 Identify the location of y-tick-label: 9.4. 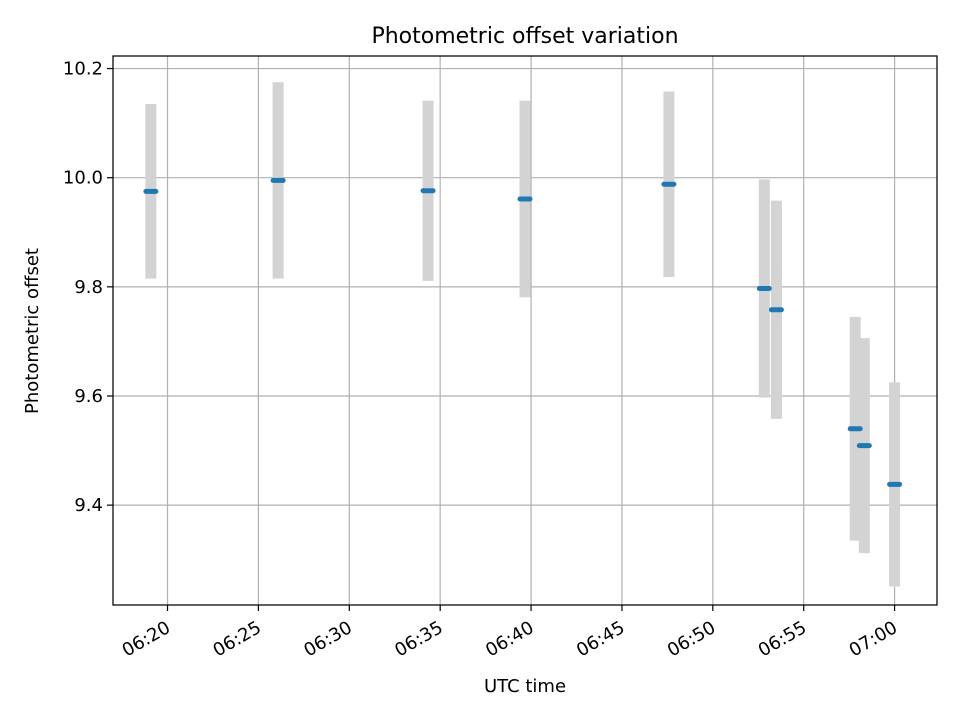
(88, 505).